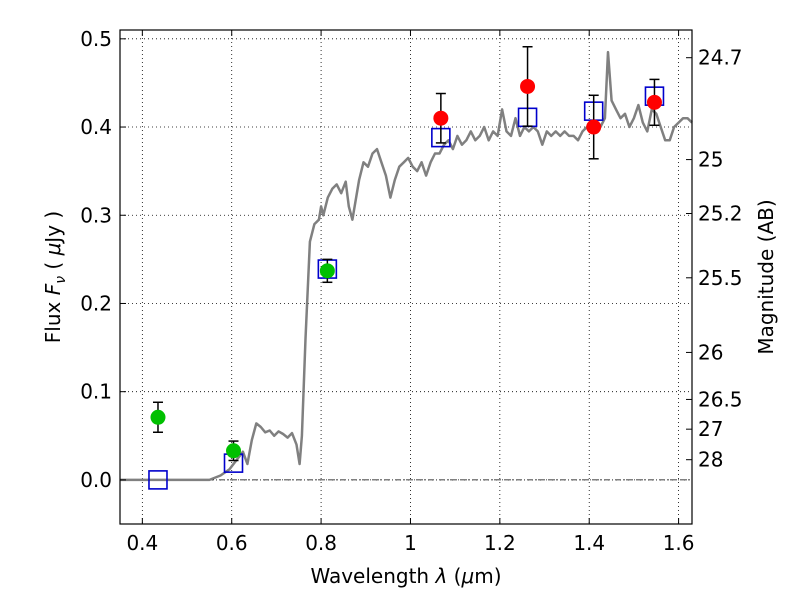 The width and height of the screenshot is (800, 600). I want to click on x-tick-label: 0.6, so click(232, 543).